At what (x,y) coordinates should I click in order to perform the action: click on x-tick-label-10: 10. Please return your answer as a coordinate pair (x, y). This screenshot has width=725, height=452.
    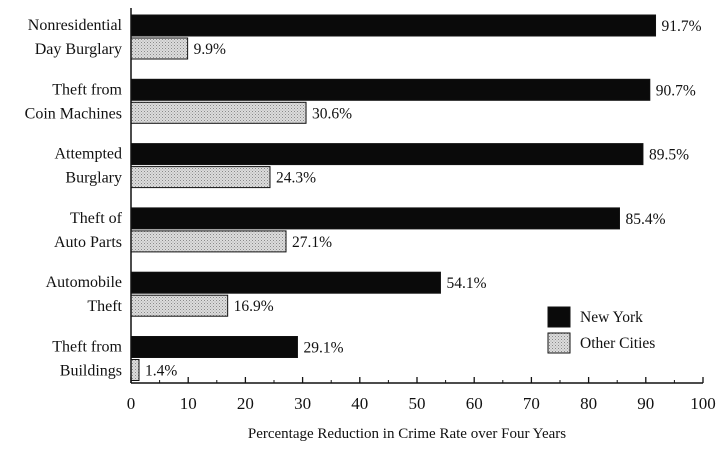
    Looking at the image, I should click on (188, 403).